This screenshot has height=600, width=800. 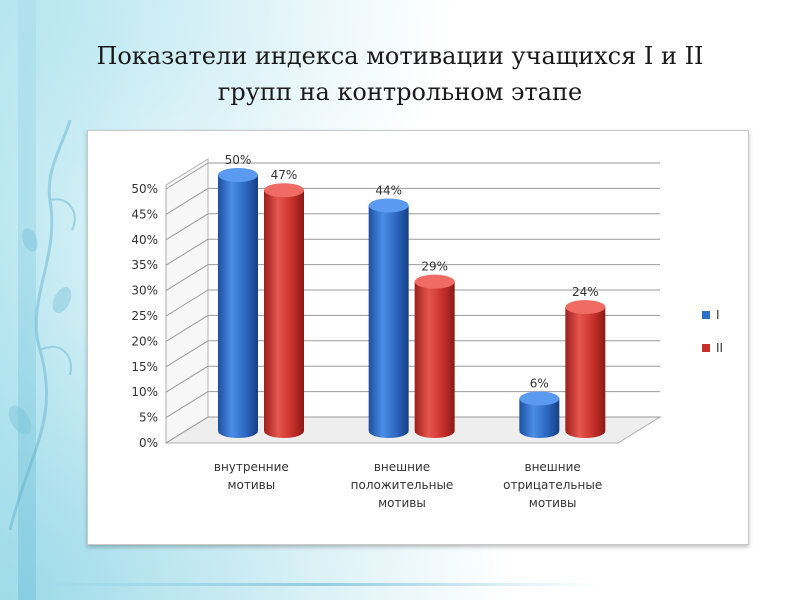 What do you see at coordinates (434, 267) in the screenshot?
I see `data-label: 29%` at bounding box center [434, 267].